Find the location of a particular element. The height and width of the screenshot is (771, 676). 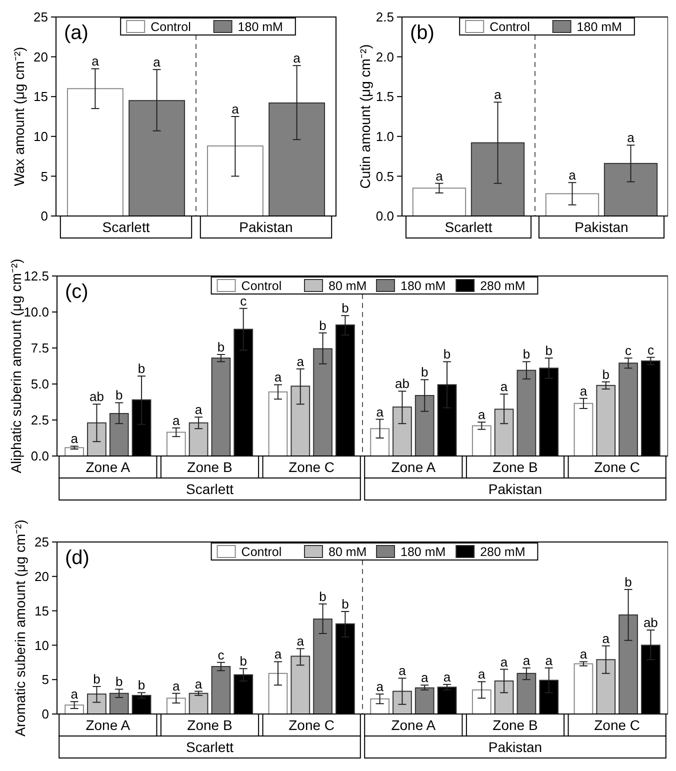

y-tick-label: 10.0 is located at coordinates (36, 312).